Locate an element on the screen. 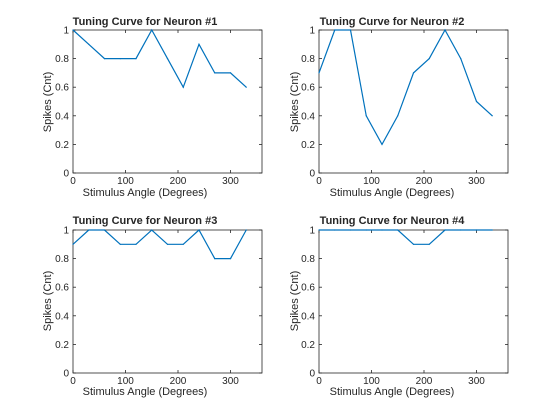 The height and width of the screenshot is (420, 560). subplot-title: Tuning Curve for Neuron #2 is located at coordinates (392, 22).